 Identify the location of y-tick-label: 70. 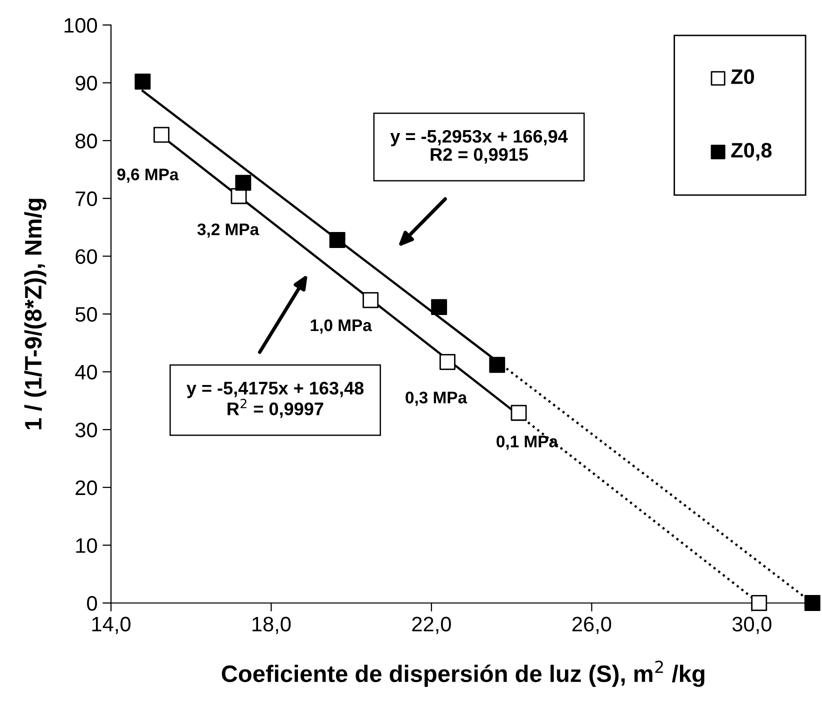
(86, 198).